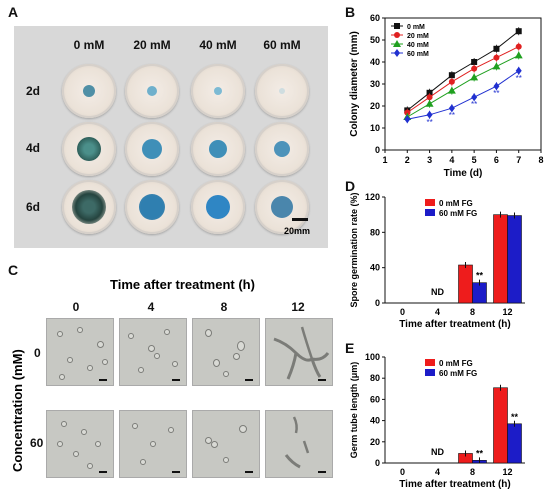  I want to click on y-tick-label: 80, so click(375, 378).